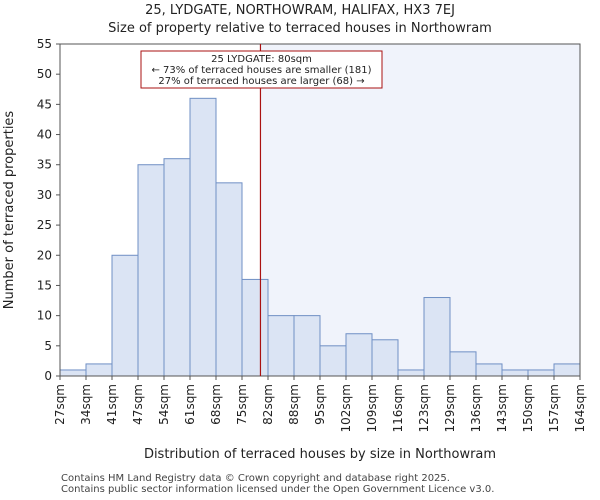 The height and width of the screenshot is (500, 600). I want to click on annotation-line-3: 27% of terraced houses are larger (68) →, so click(261, 81).